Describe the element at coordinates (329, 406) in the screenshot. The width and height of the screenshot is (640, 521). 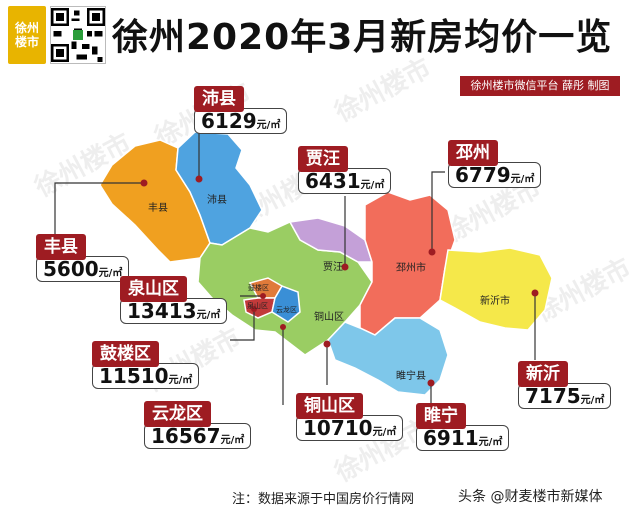
I see `region-name-tag: 铜山区` at that location.